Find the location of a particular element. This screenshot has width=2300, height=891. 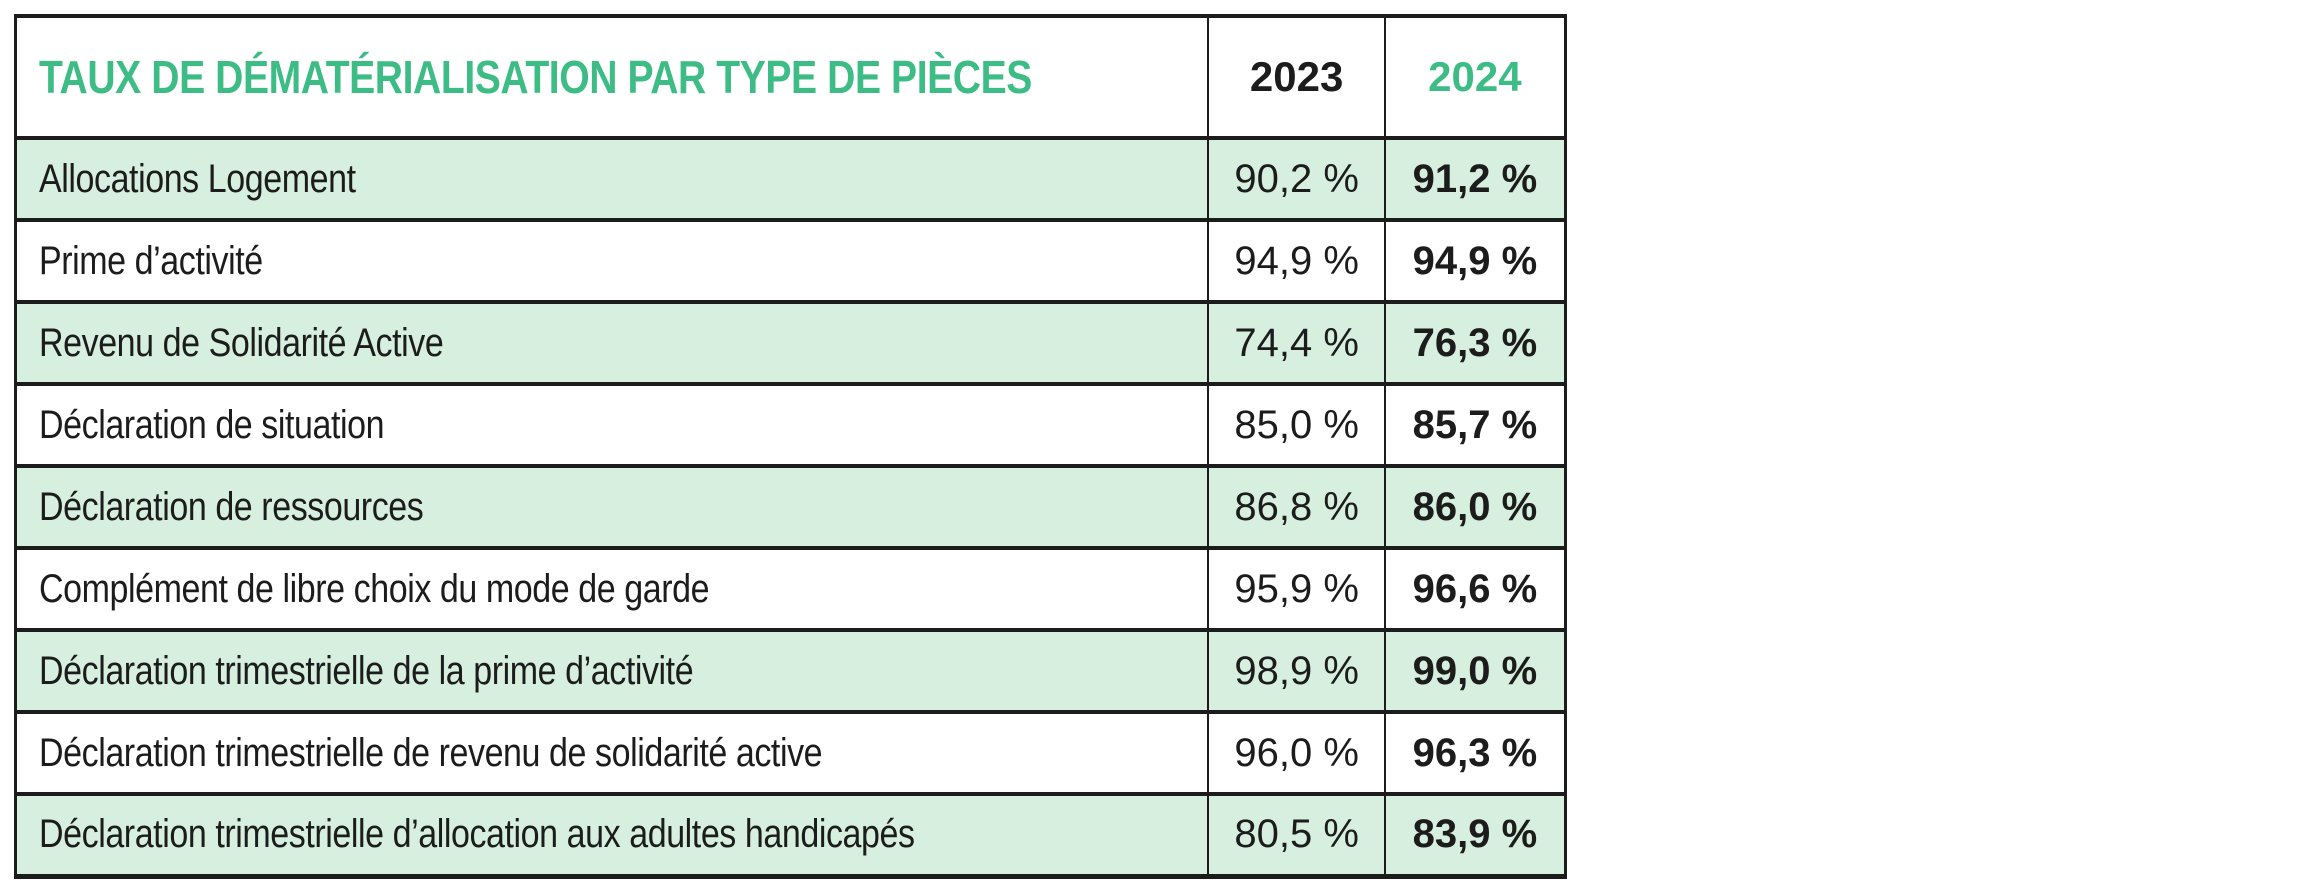

row-value-2024-text: 76,3 % is located at coordinates (1475, 342).